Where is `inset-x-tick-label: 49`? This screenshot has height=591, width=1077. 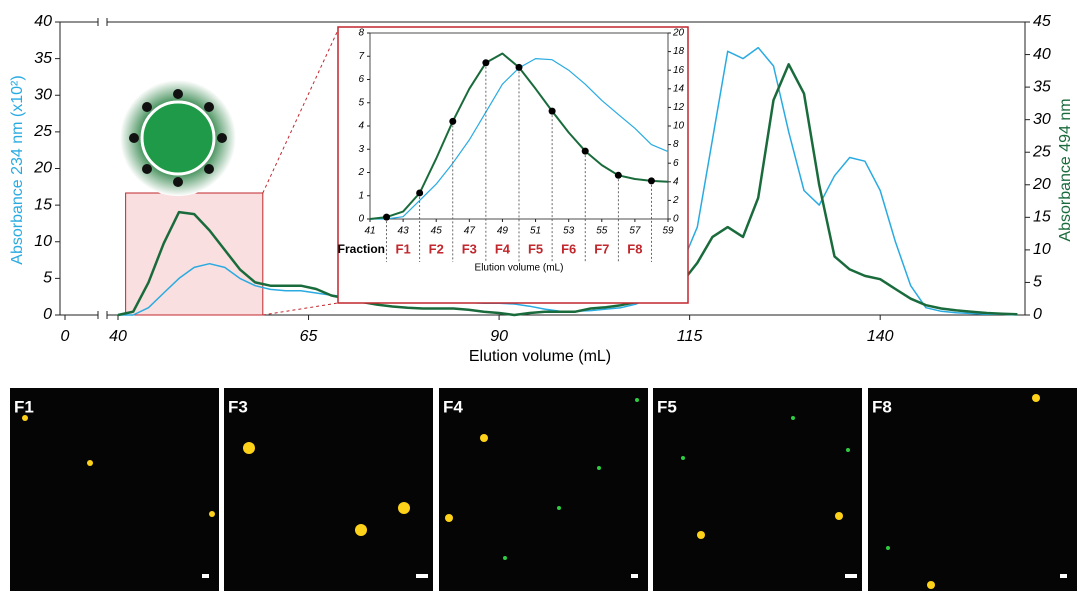
inset-x-tick-label: 49 is located at coordinates (503, 231).